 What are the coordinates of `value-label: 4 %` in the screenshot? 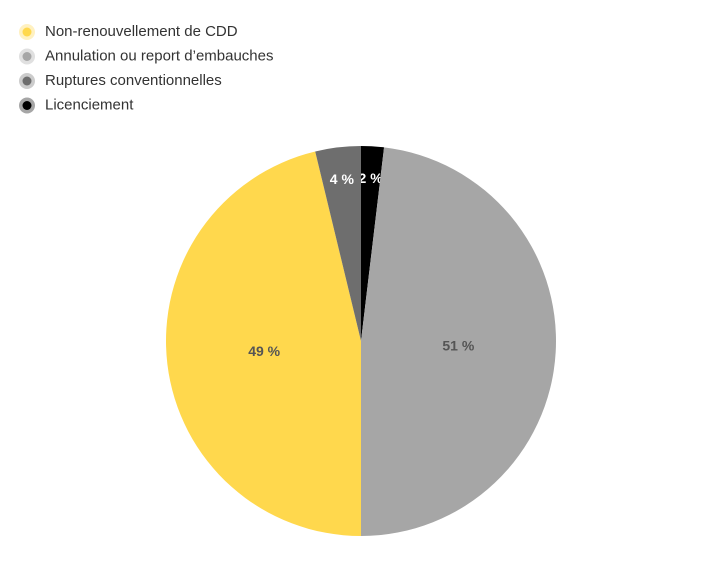 It's located at (342, 179).